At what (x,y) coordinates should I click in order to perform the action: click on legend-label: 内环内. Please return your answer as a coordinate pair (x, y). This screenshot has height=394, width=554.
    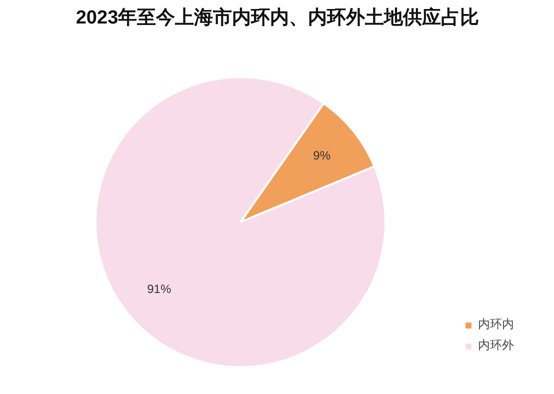
    Looking at the image, I should click on (496, 324).